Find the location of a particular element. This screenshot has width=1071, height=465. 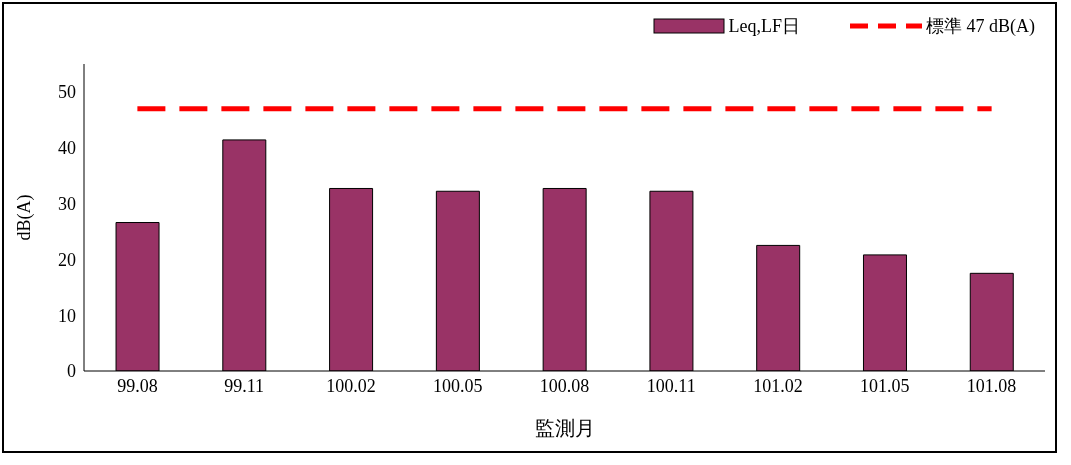

x-tick-label: 101.02 is located at coordinates (778, 385).